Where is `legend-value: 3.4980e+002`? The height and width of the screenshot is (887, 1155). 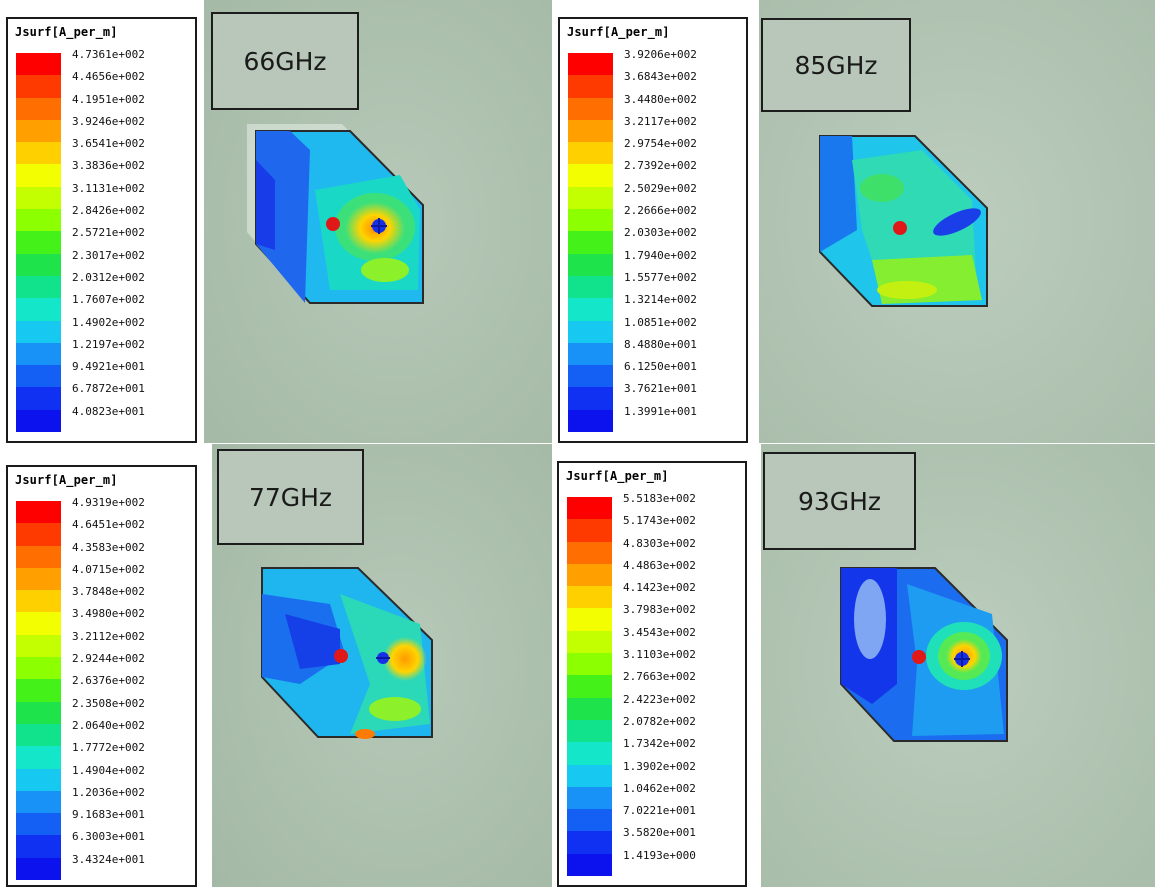 legend-value: 3.4980e+002 is located at coordinates (108, 614).